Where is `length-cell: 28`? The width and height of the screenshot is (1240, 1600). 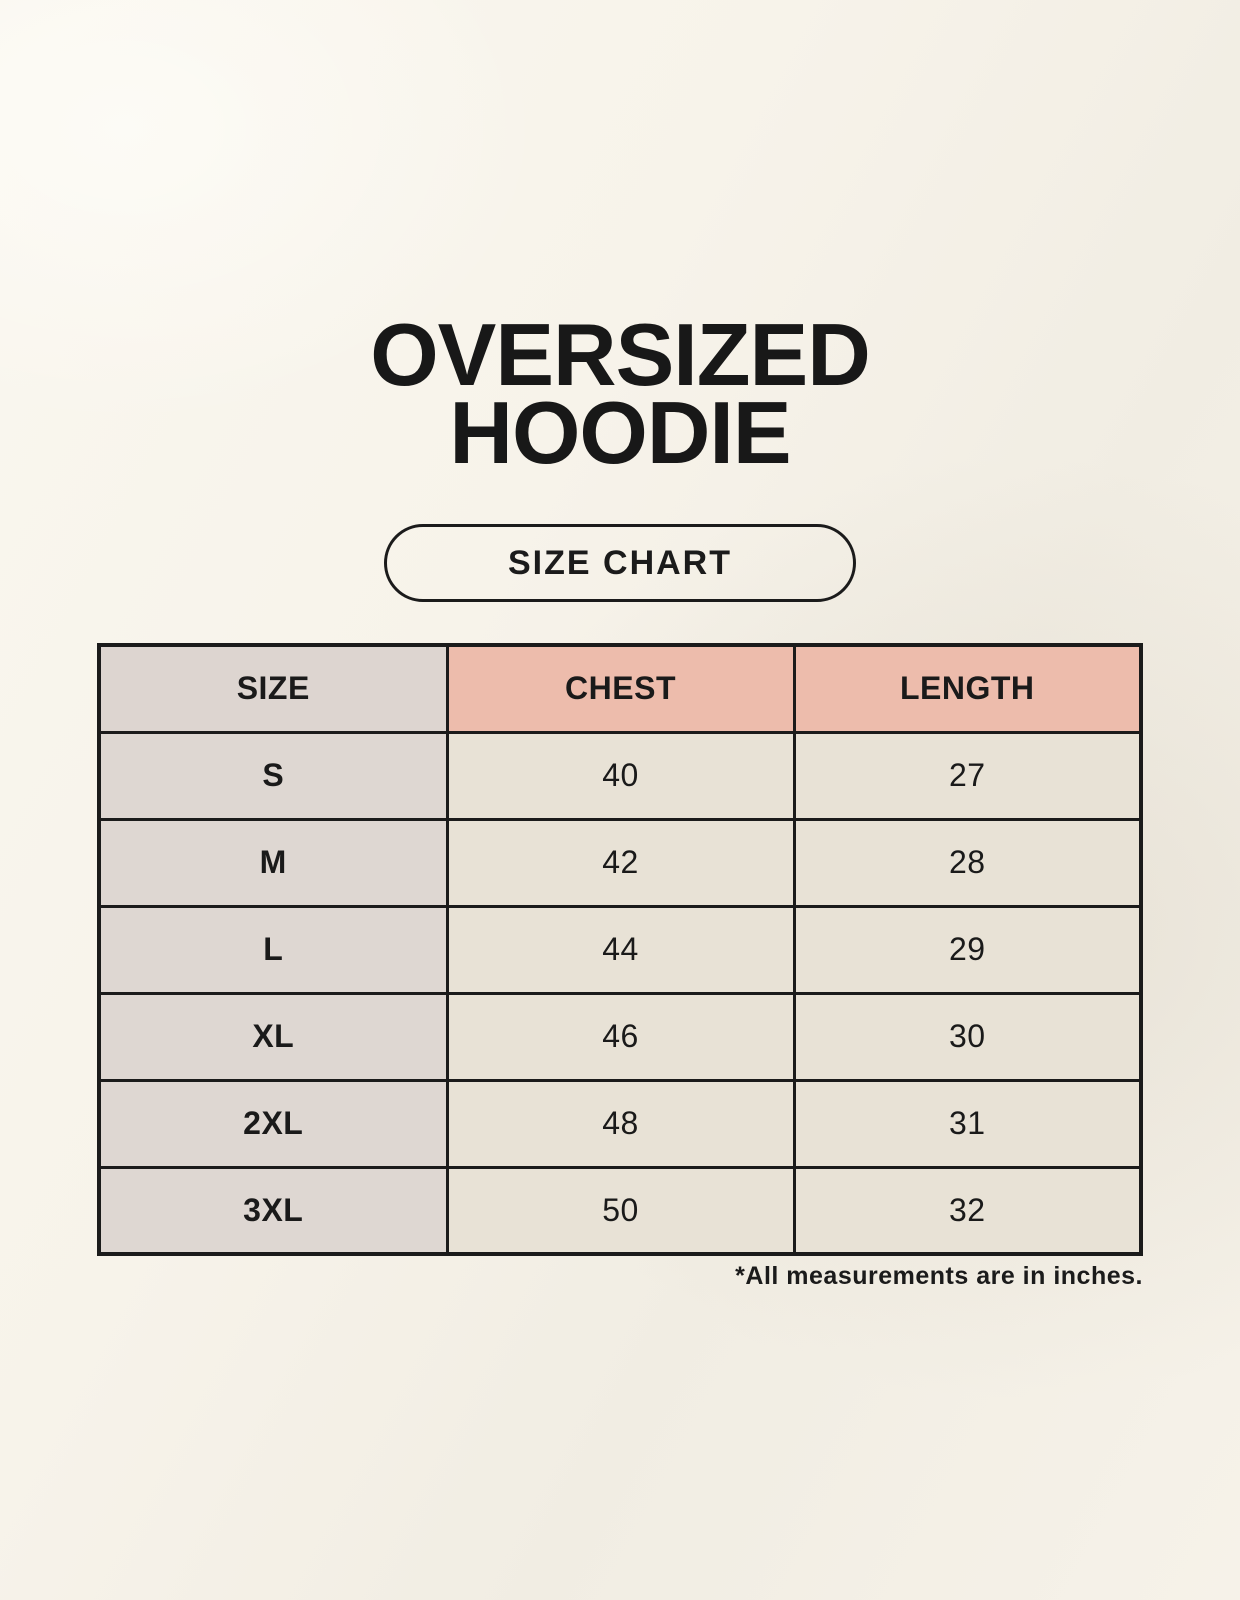 length-cell: 28 is located at coordinates (967, 862).